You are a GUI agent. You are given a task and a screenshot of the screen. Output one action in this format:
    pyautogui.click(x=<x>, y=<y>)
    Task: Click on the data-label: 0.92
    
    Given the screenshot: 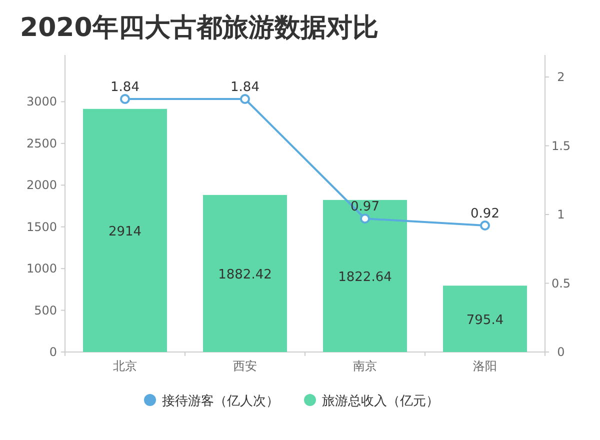 What is the action you would take?
    pyautogui.click(x=485, y=214)
    